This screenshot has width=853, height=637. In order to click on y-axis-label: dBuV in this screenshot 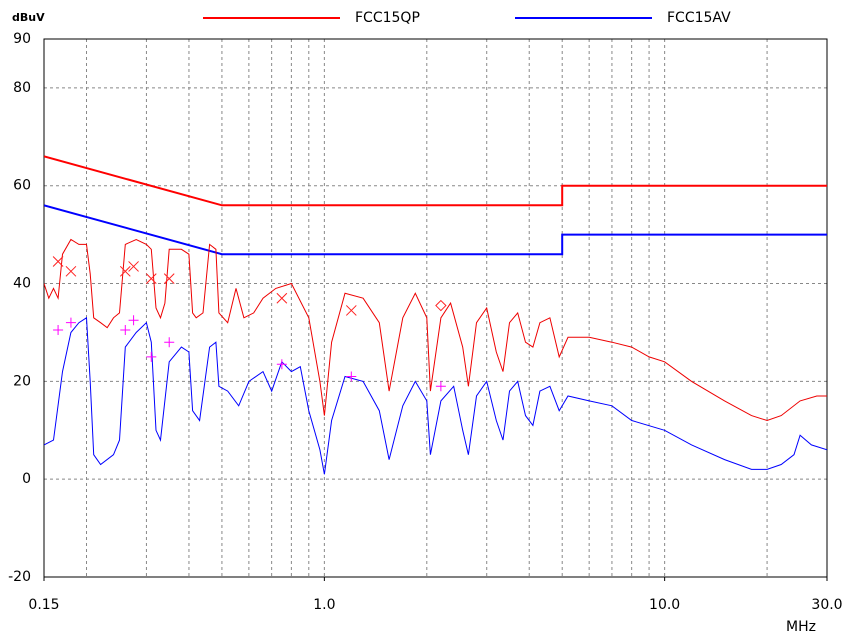, I will do `click(28, 17)`.